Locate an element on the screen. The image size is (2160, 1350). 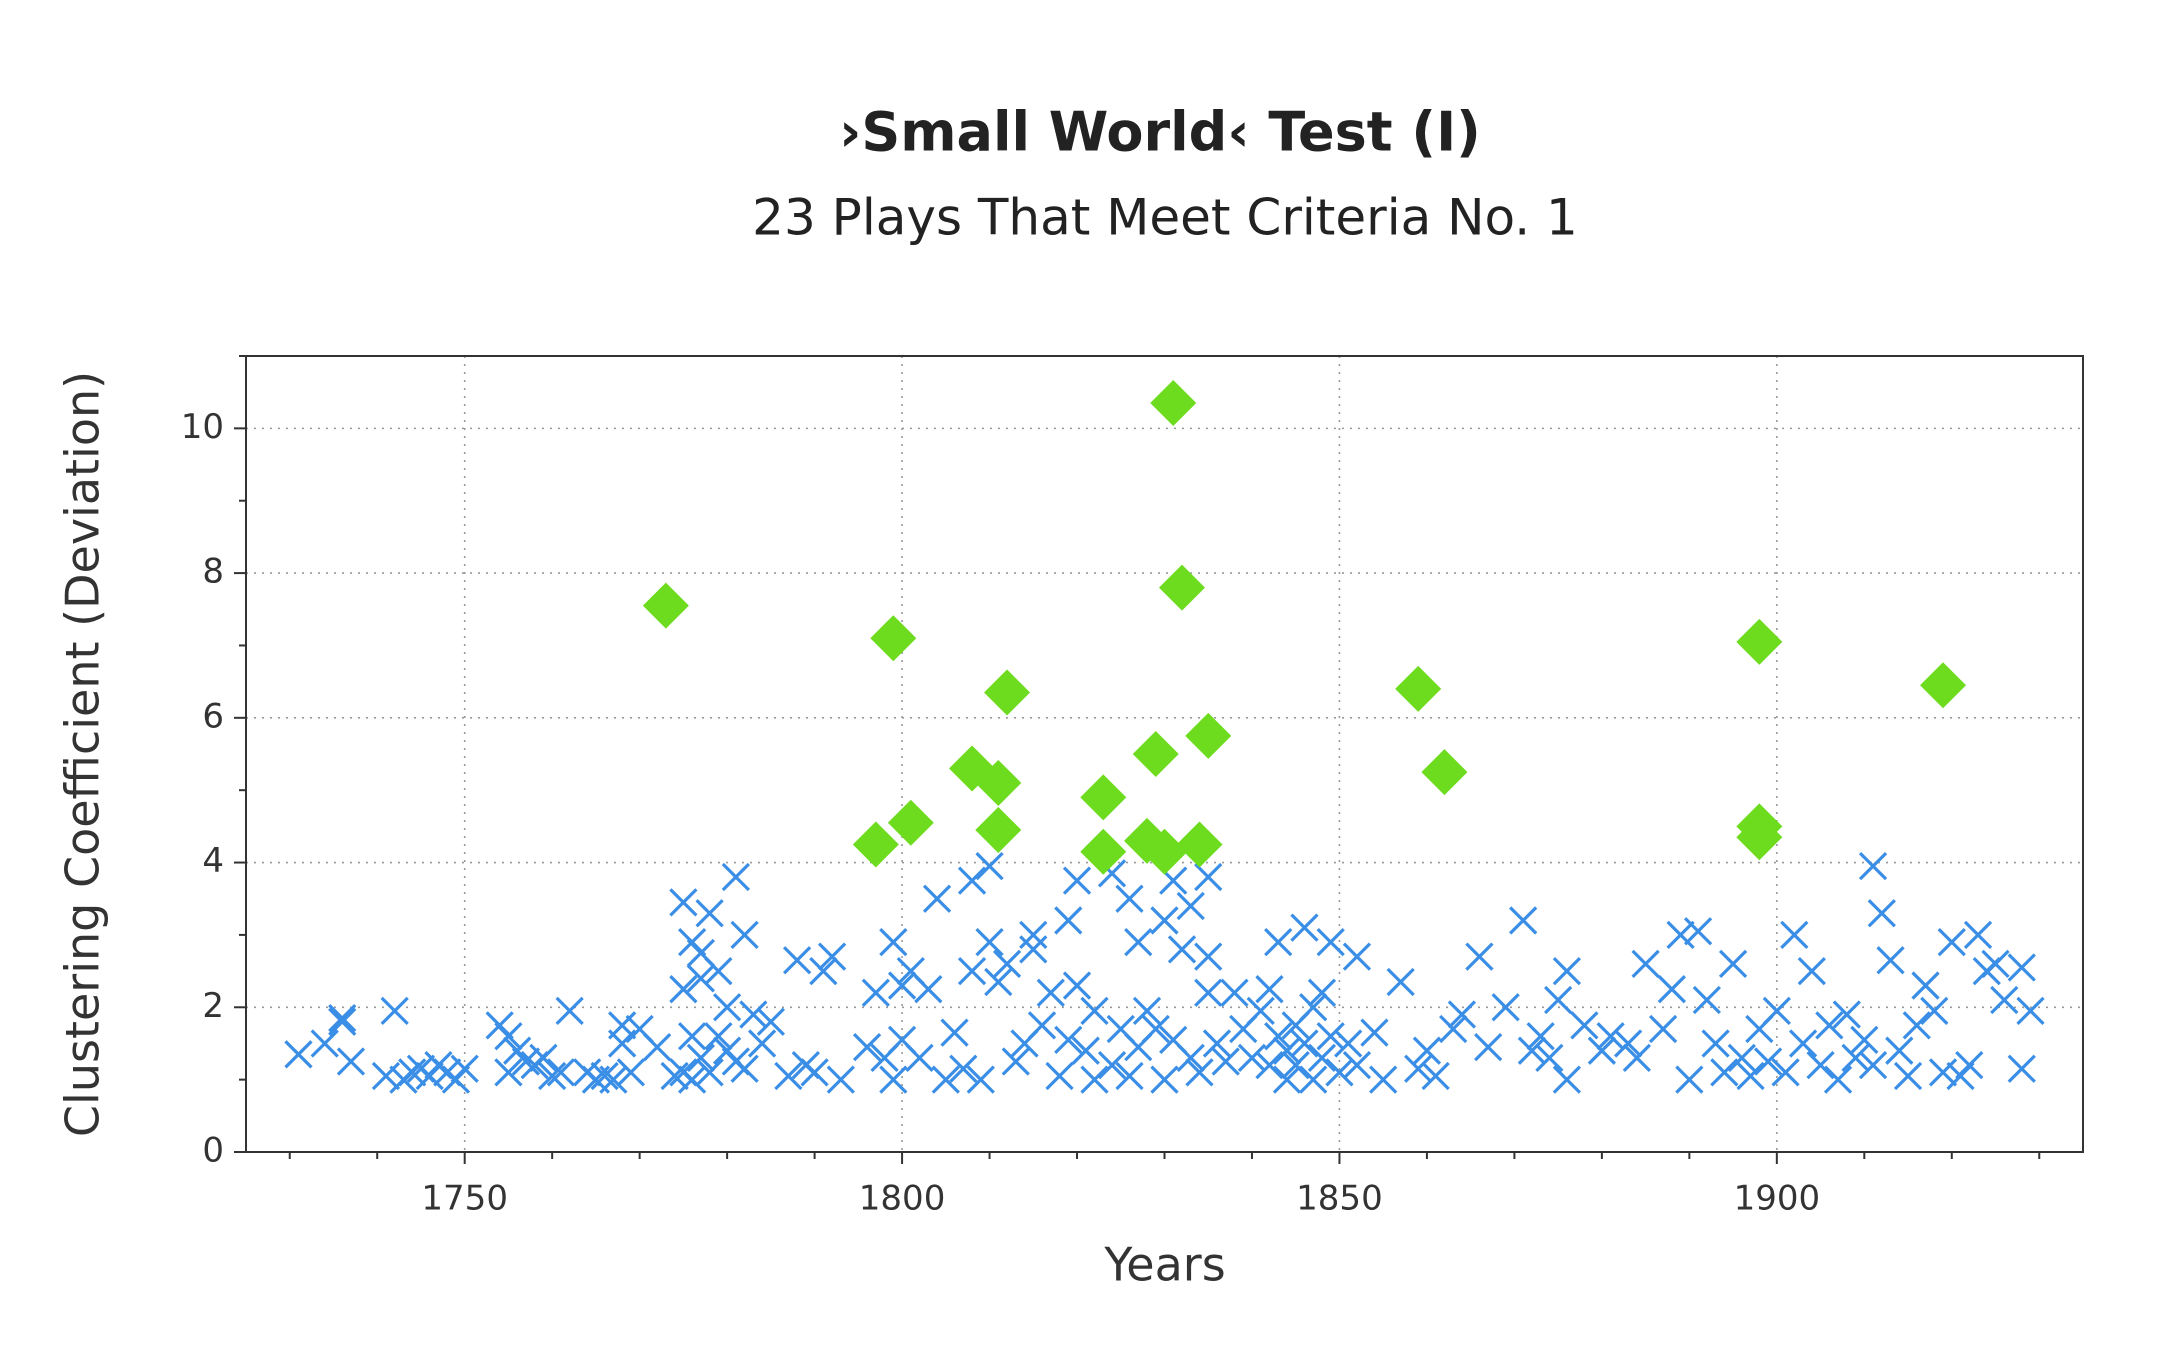
y-tick-label: 6 is located at coordinates (213, 716).